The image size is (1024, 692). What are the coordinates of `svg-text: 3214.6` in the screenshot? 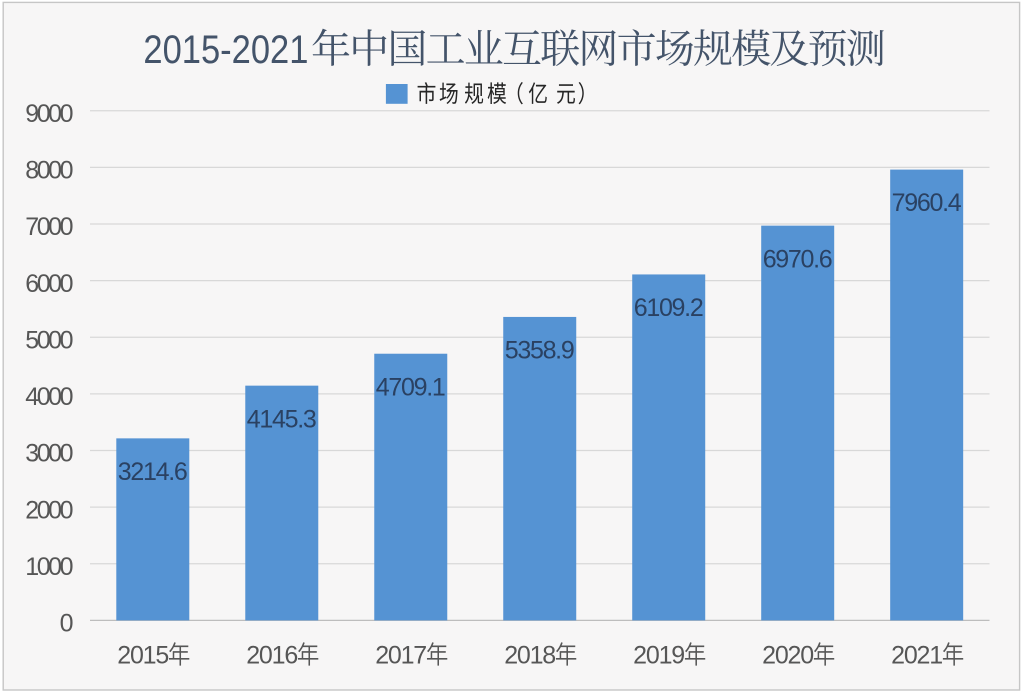 It's located at (153, 472).